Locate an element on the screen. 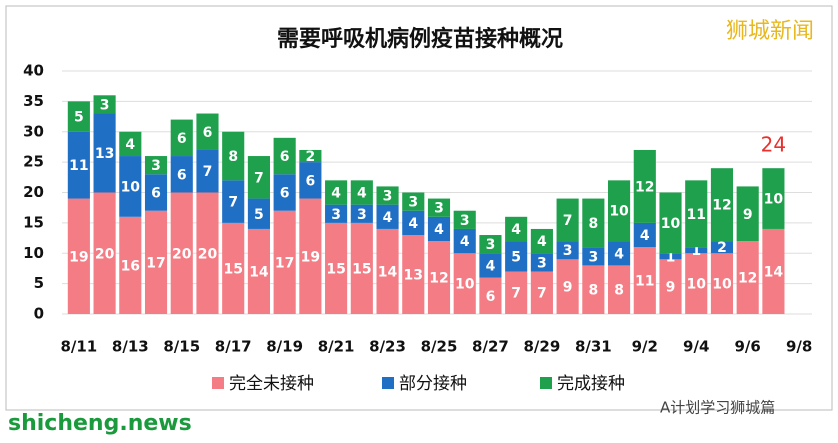 The height and width of the screenshot is (443, 838). watermark: shicheng.news is located at coordinates (100, 423).